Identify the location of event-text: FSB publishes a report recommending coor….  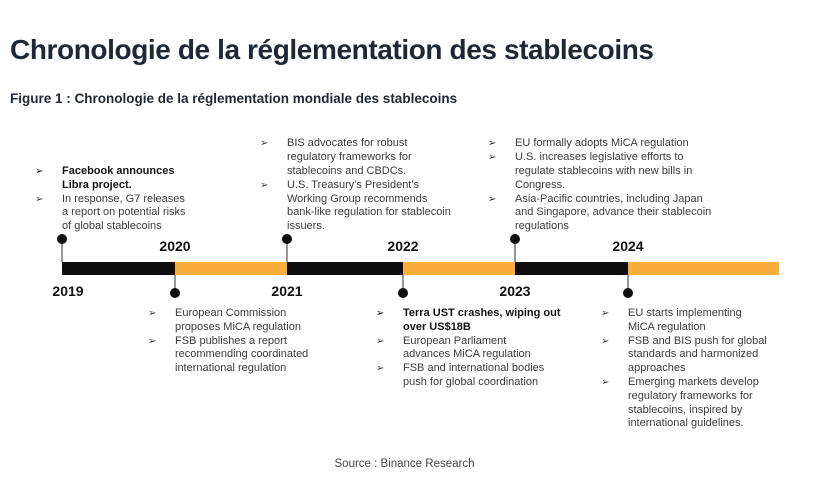
(242, 354).